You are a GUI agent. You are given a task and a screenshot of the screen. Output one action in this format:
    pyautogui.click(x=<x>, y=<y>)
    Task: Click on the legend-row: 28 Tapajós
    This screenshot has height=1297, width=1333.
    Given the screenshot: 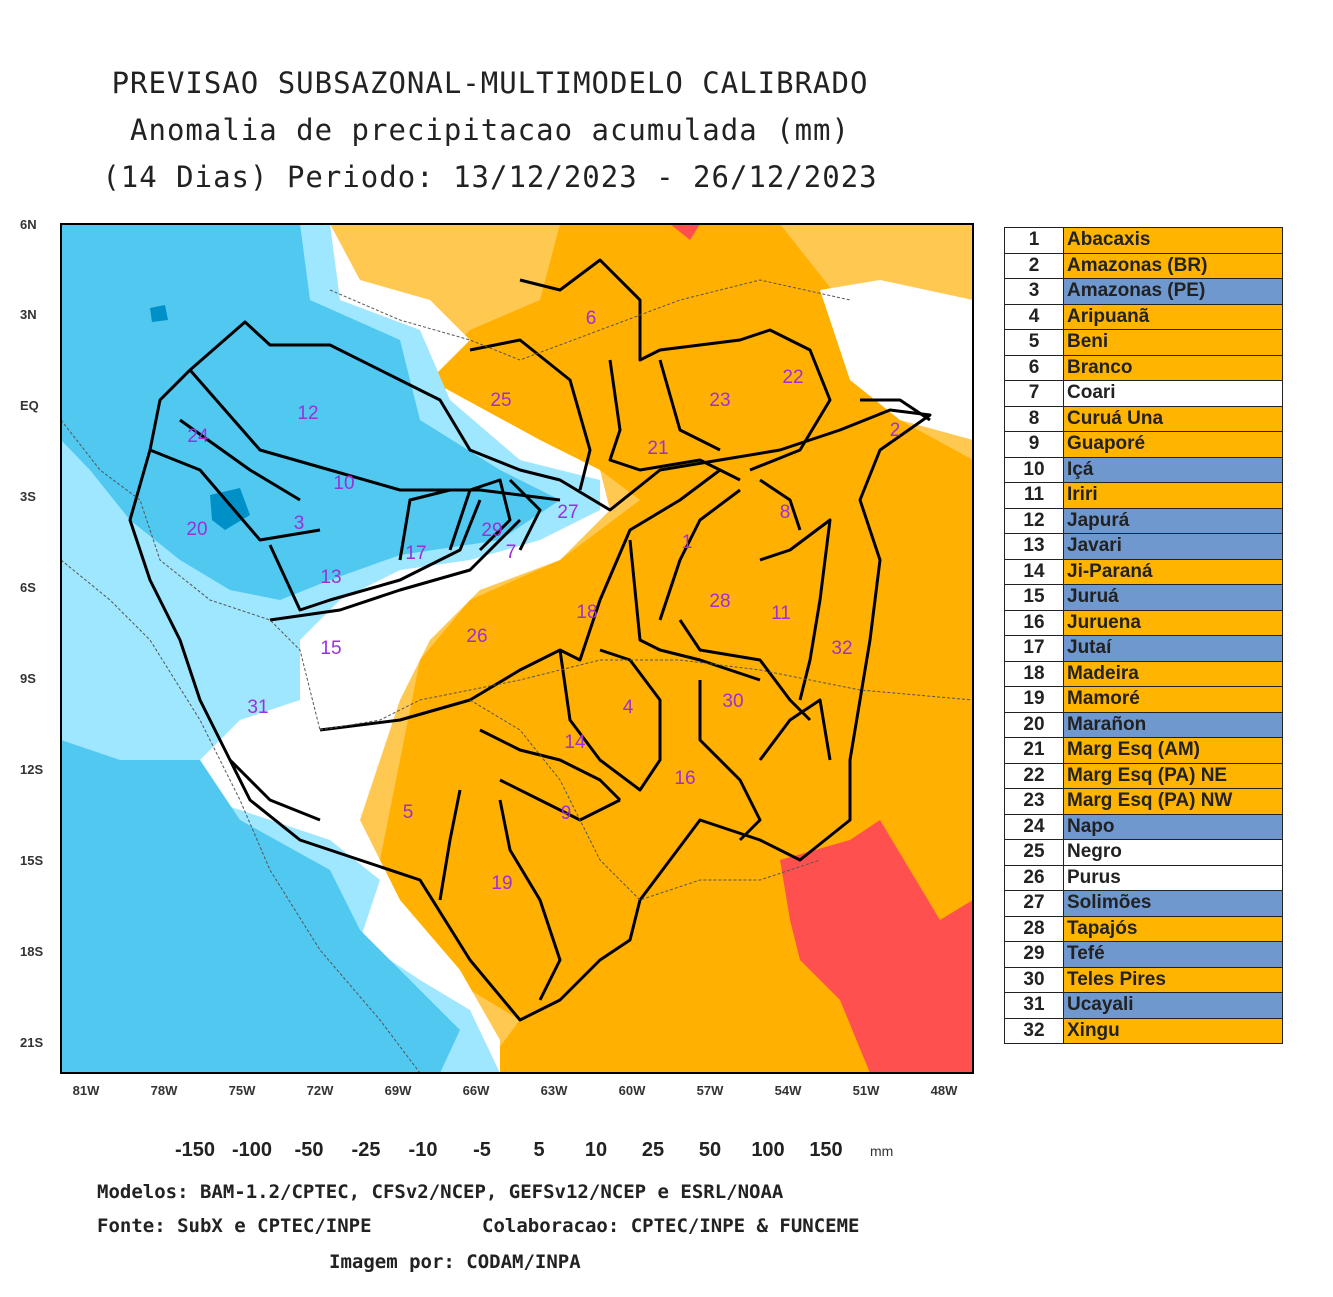 What is the action you would take?
    pyautogui.click(x=1143, y=928)
    